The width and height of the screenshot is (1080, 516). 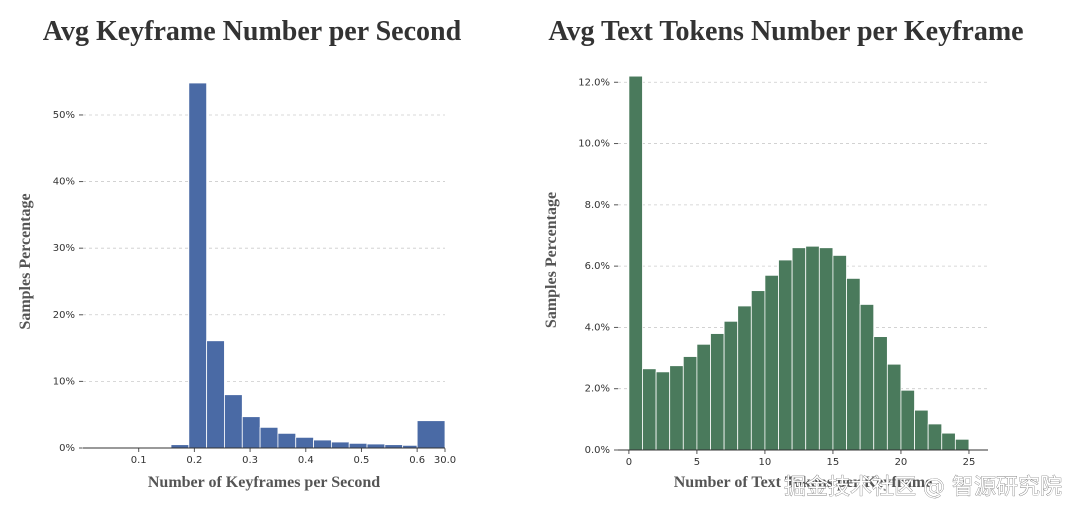 What do you see at coordinates (194, 460) in the screenshot?
I see `x-tick-label: 0.2` at bounding box center [194, 460].